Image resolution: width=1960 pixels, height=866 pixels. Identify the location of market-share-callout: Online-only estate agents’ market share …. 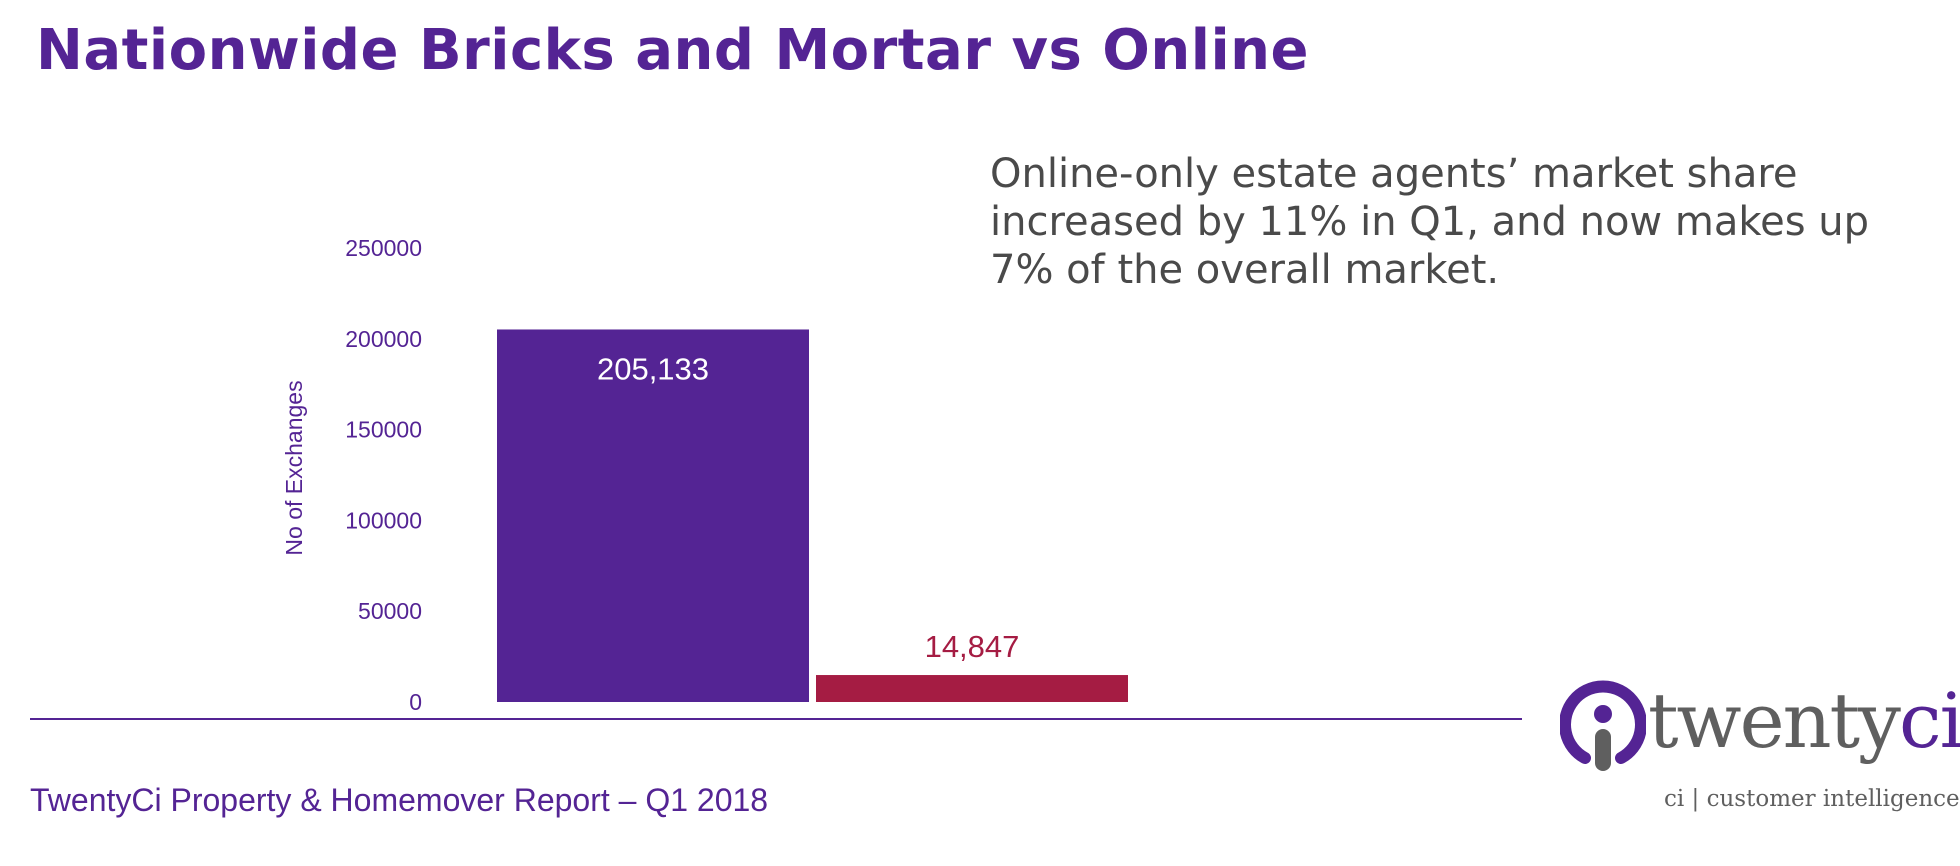
(1429, 222).